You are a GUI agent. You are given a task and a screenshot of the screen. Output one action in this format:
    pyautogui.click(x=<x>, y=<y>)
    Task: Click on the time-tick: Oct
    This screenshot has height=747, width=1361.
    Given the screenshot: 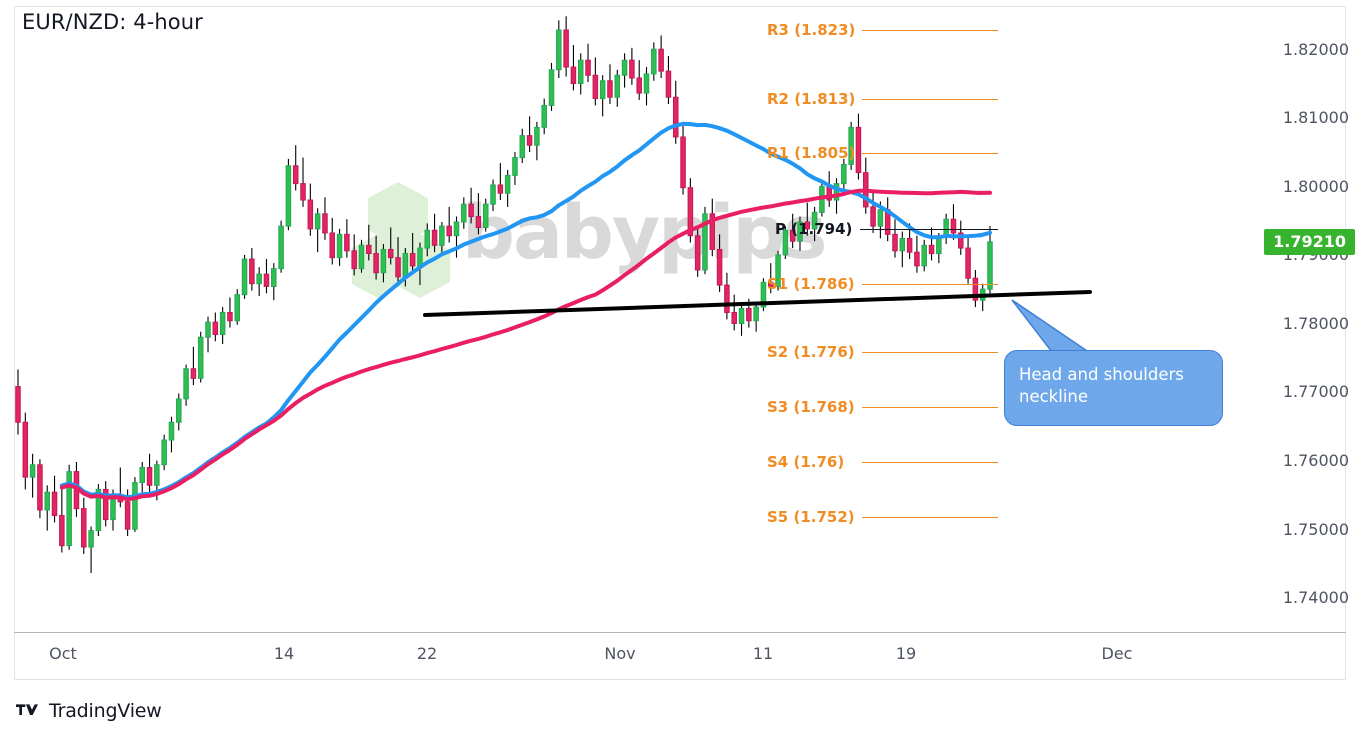 What is the action you would take?
    pyautogui.click(x=63, y=653)
    